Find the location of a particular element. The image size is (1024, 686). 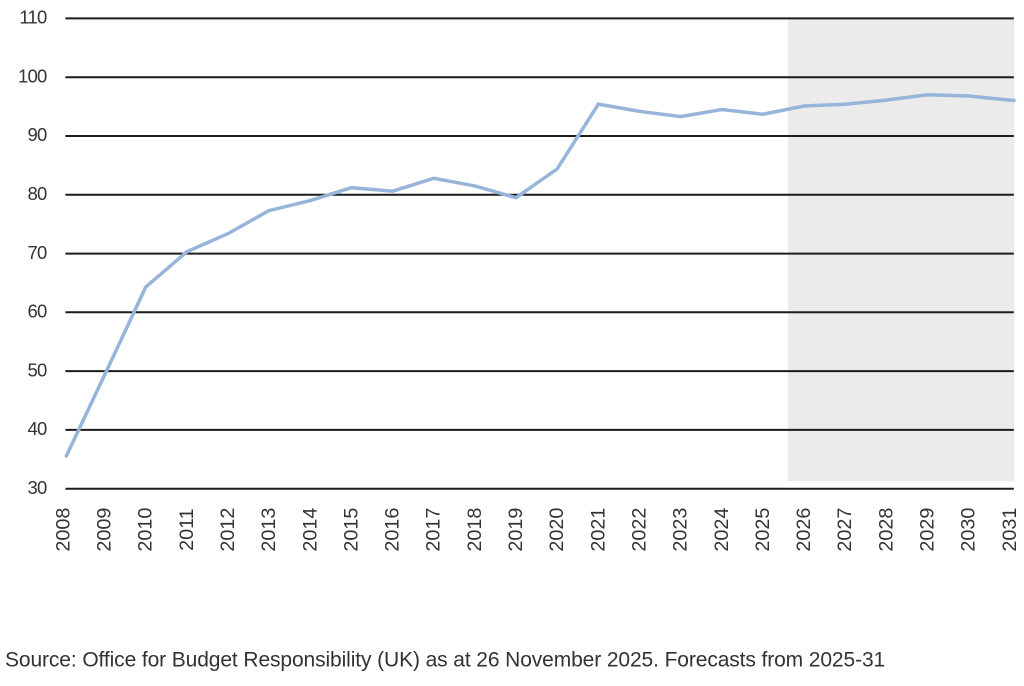

svg-text: 2025 is located at coordinates (763, 530).